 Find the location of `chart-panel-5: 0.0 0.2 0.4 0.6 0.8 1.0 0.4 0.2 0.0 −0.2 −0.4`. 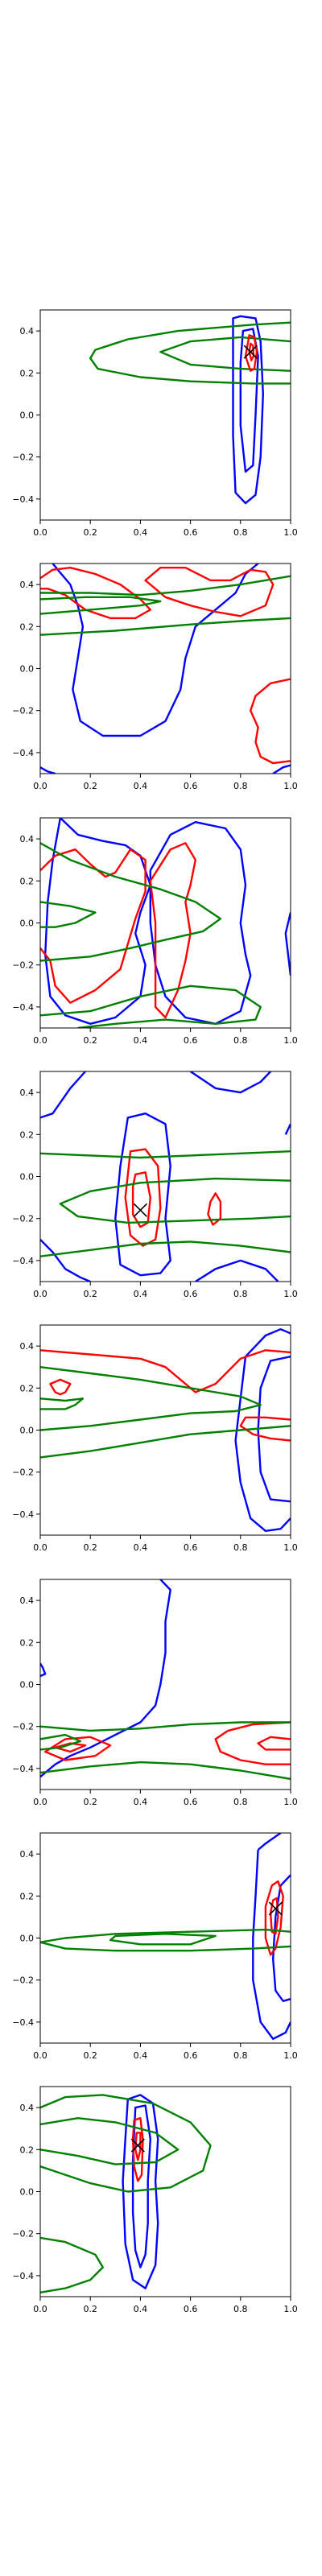

chart-panel-5: 0.0 0.2 0.4 0.6 0.8 1.0 0.4 0.2 0.0 −0.2 −0.4 is located at coordinates (155, 1438).